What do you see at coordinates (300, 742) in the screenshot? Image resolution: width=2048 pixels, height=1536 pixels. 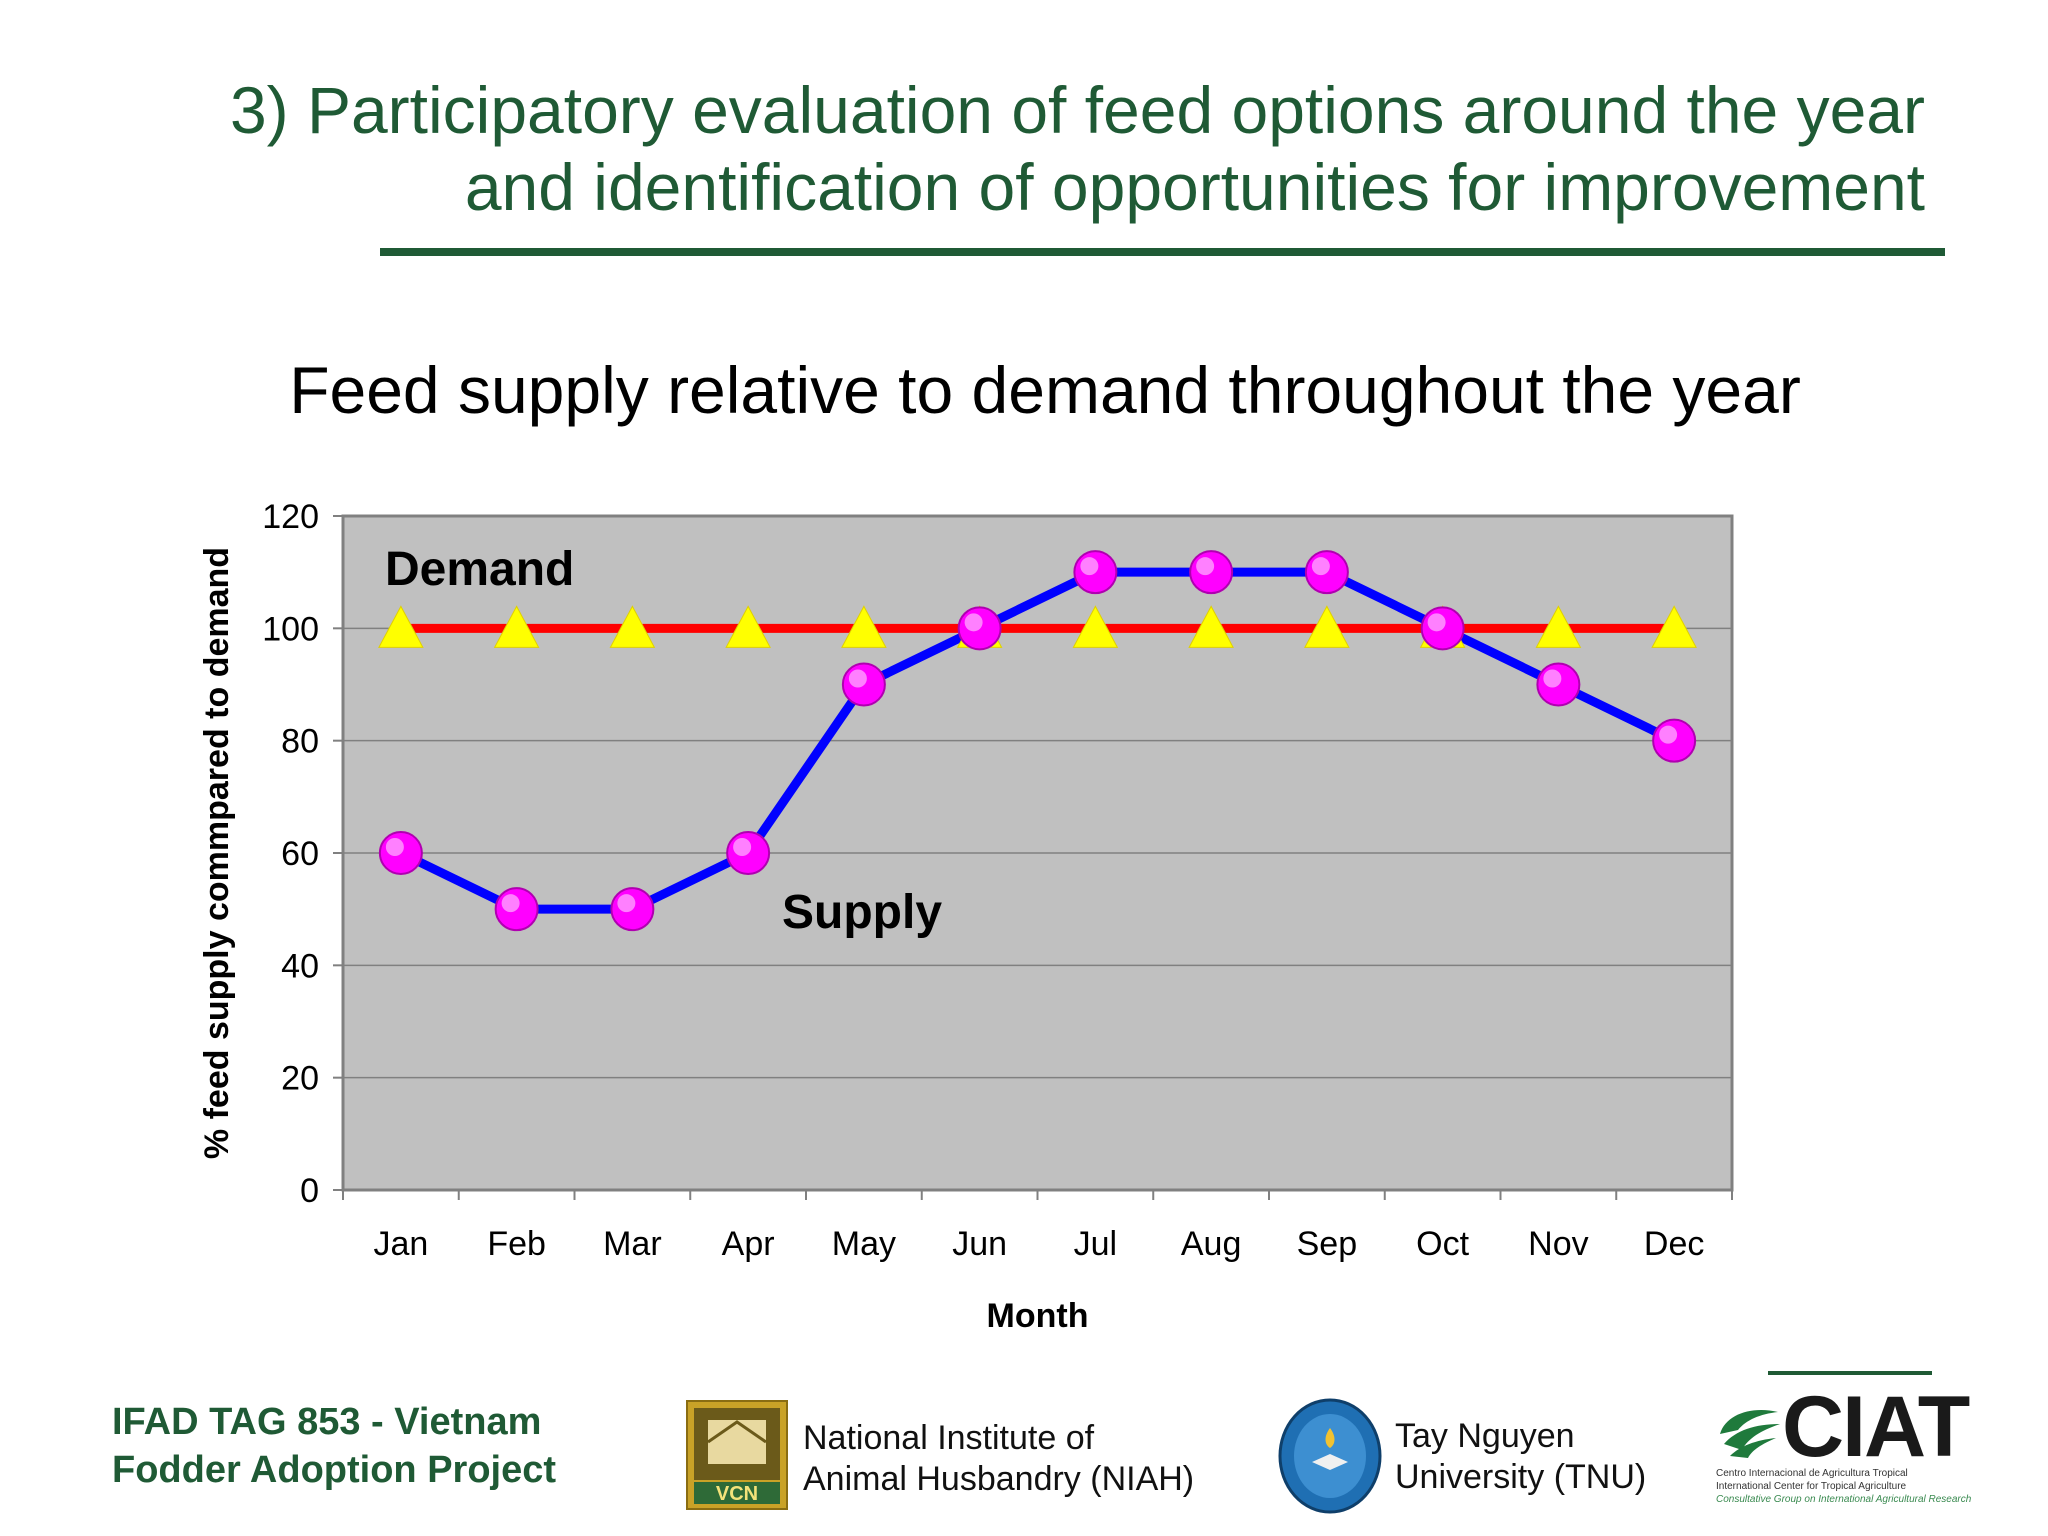 I see `y-tick-label: 80` at bounding box center [300, 742].